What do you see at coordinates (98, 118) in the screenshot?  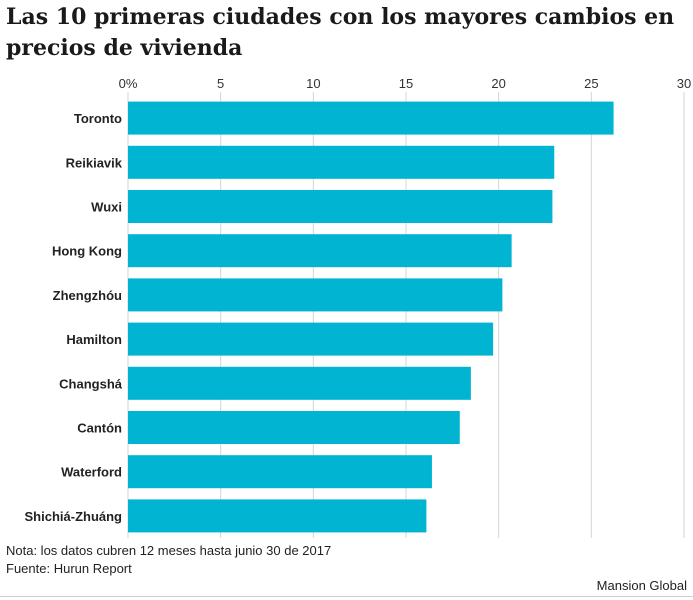 I see `category-label: Toronto` at bounding box center [98, 118].